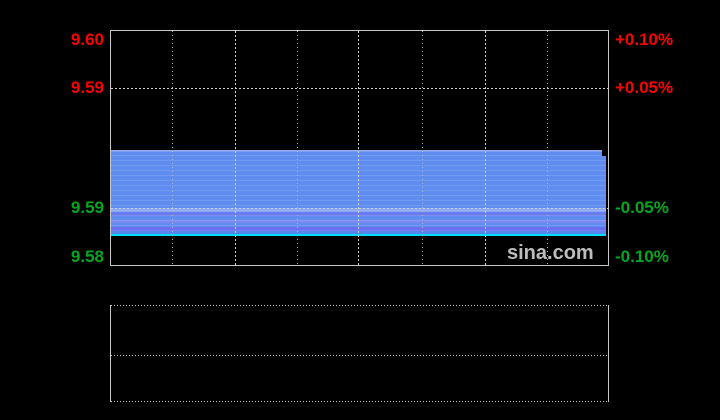 The height and width of the screenshot is (420, 720). Describe the element at coordinates (359, 305) in the screenshot. I see `volume-panel-top-border` at that location.